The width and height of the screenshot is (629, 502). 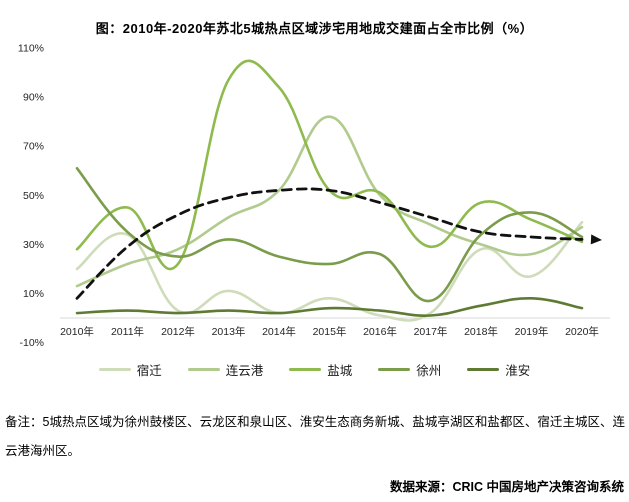 I want to click on legend-item-huaian: 淮安, so click(x=498, y=369).